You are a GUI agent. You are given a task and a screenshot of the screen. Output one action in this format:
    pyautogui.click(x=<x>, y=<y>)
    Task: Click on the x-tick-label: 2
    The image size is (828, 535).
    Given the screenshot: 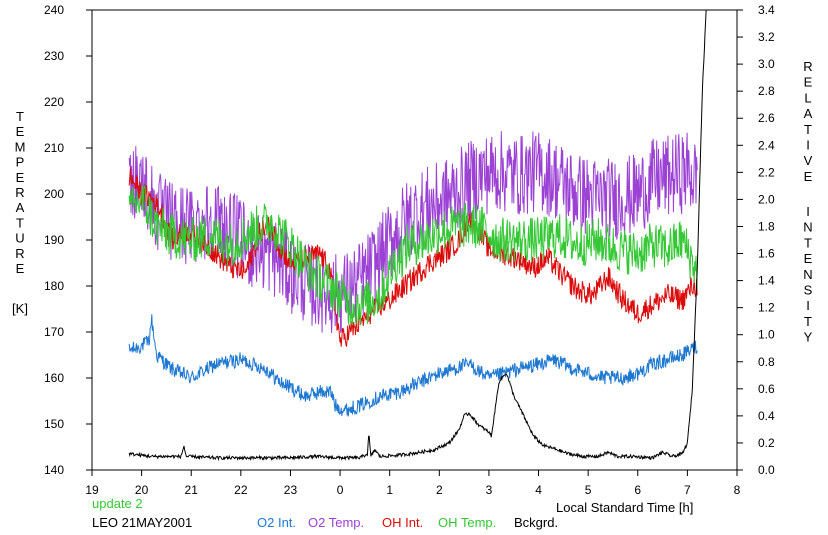 What is the action you would take?
    pyautogui.click(x=439, y=490)
    